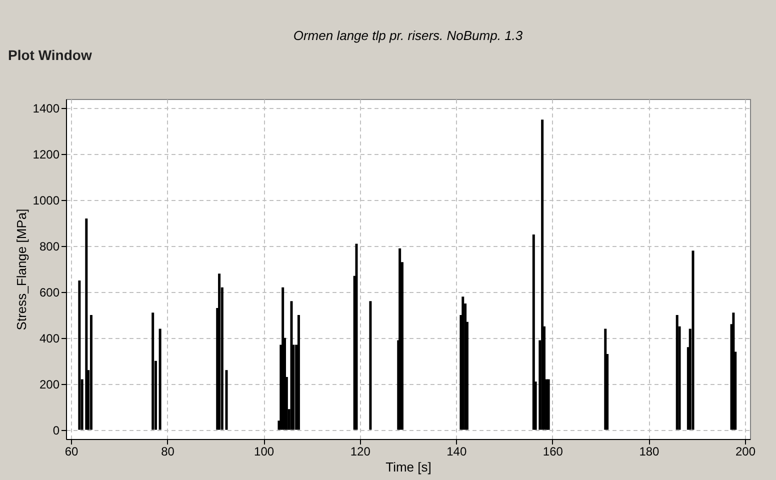 The width and height of the screenshot is (776, 480). Describe the element at coordinates (360, 451) in the screenshot. I see `x-tick-label: 120` at that location.